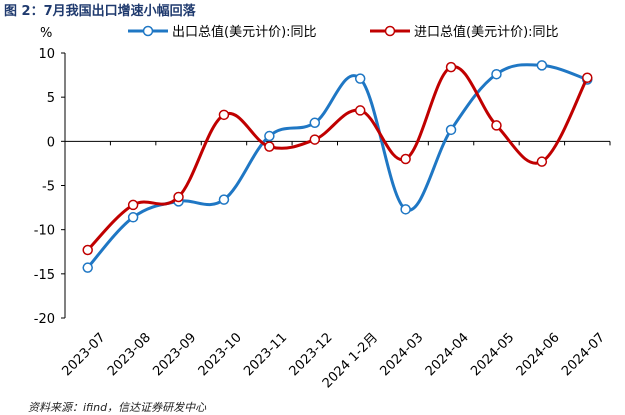 This screenshot has width=625, height=415. What do you see at coordinates (48, 187) in the screenshot?
I see `y-tick-label: -5` at bounding box center [48, 187].